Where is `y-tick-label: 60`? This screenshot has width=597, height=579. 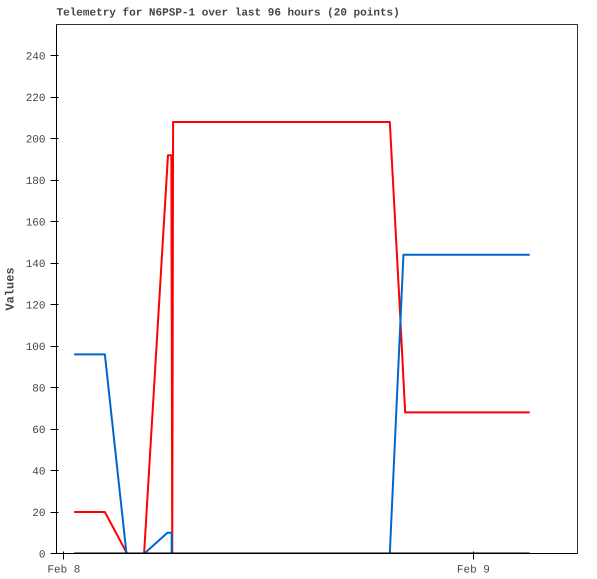
y-tick-label: 60 is located at coordinates (39, 431).